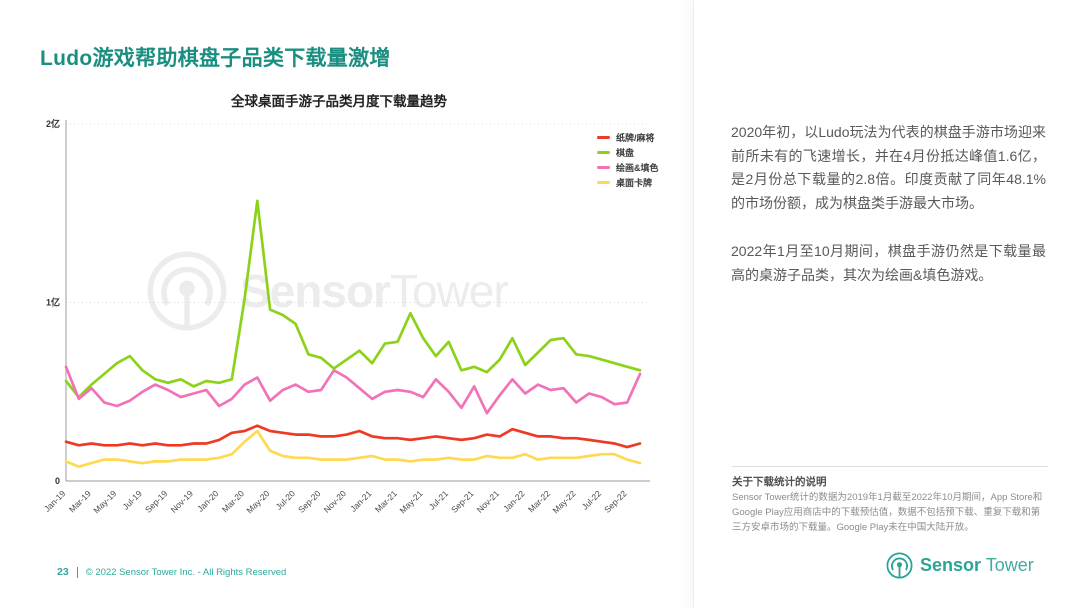 This screenshot has height=608, width=1080. What do you see at coordinates (411, 501) in the screenshot?
I see `svg-text: May-21` at bounding box center [411, 501].